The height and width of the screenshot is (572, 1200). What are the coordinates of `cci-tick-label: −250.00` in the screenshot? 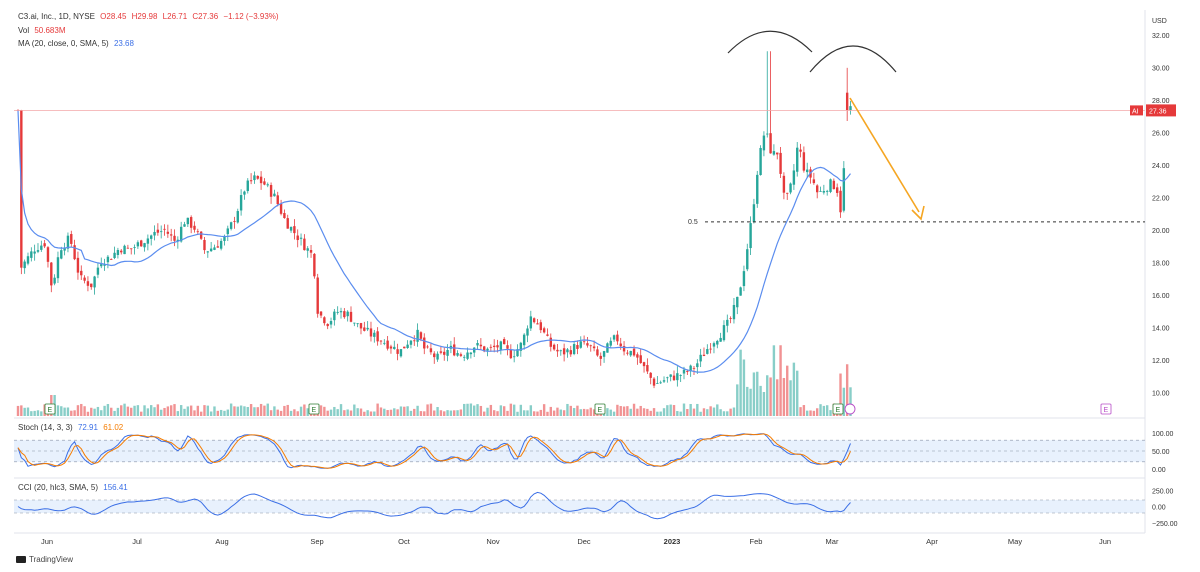 It's located at (1165, 524).